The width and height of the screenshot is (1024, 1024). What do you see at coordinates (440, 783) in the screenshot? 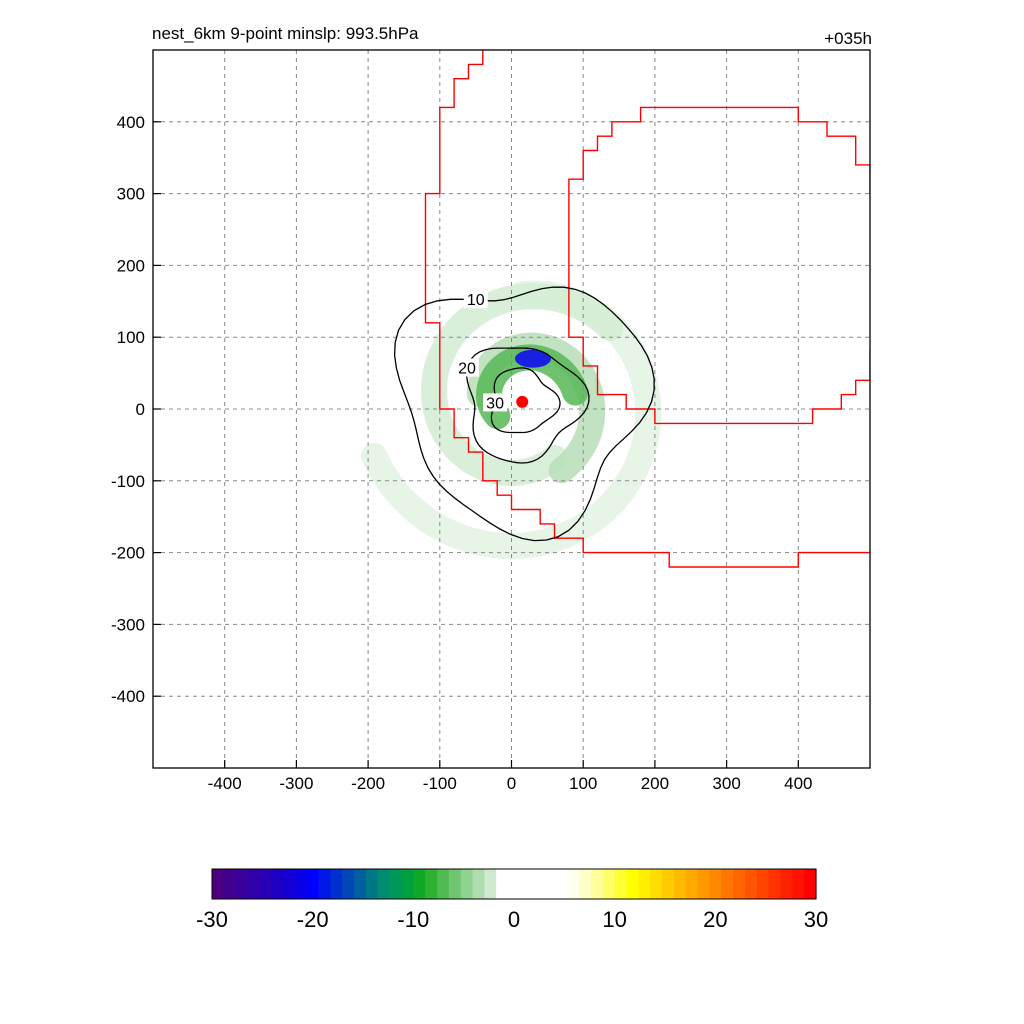
I see `x-tick-label: -100` at bounding box center [440, 783].